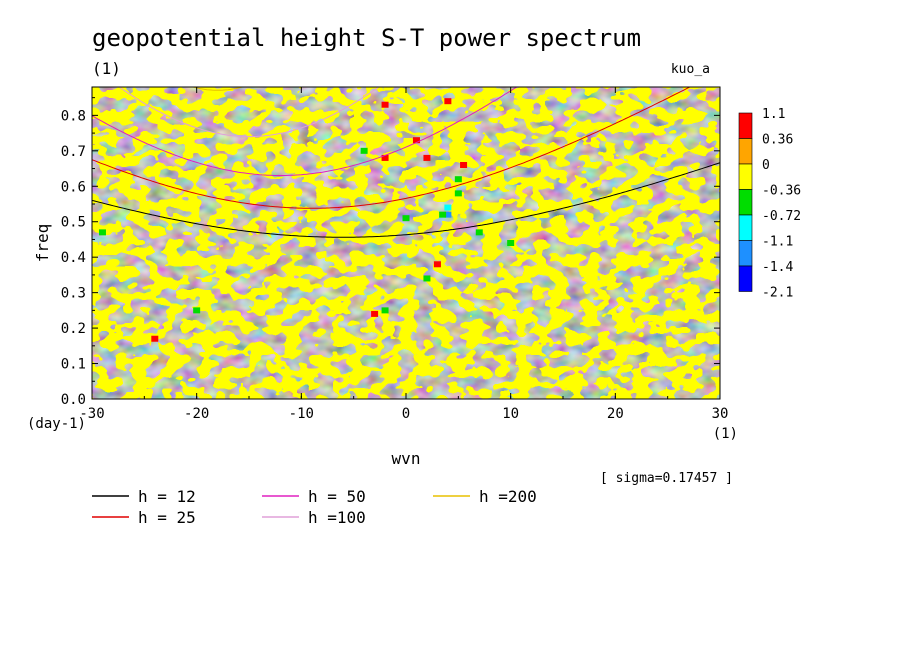 The height and width of the screenshot is (654, 904). What do you see at coordinates (337, 517) in the screenshot?
I see `legend-label-3: h =100` at bounding box center [337, 517].